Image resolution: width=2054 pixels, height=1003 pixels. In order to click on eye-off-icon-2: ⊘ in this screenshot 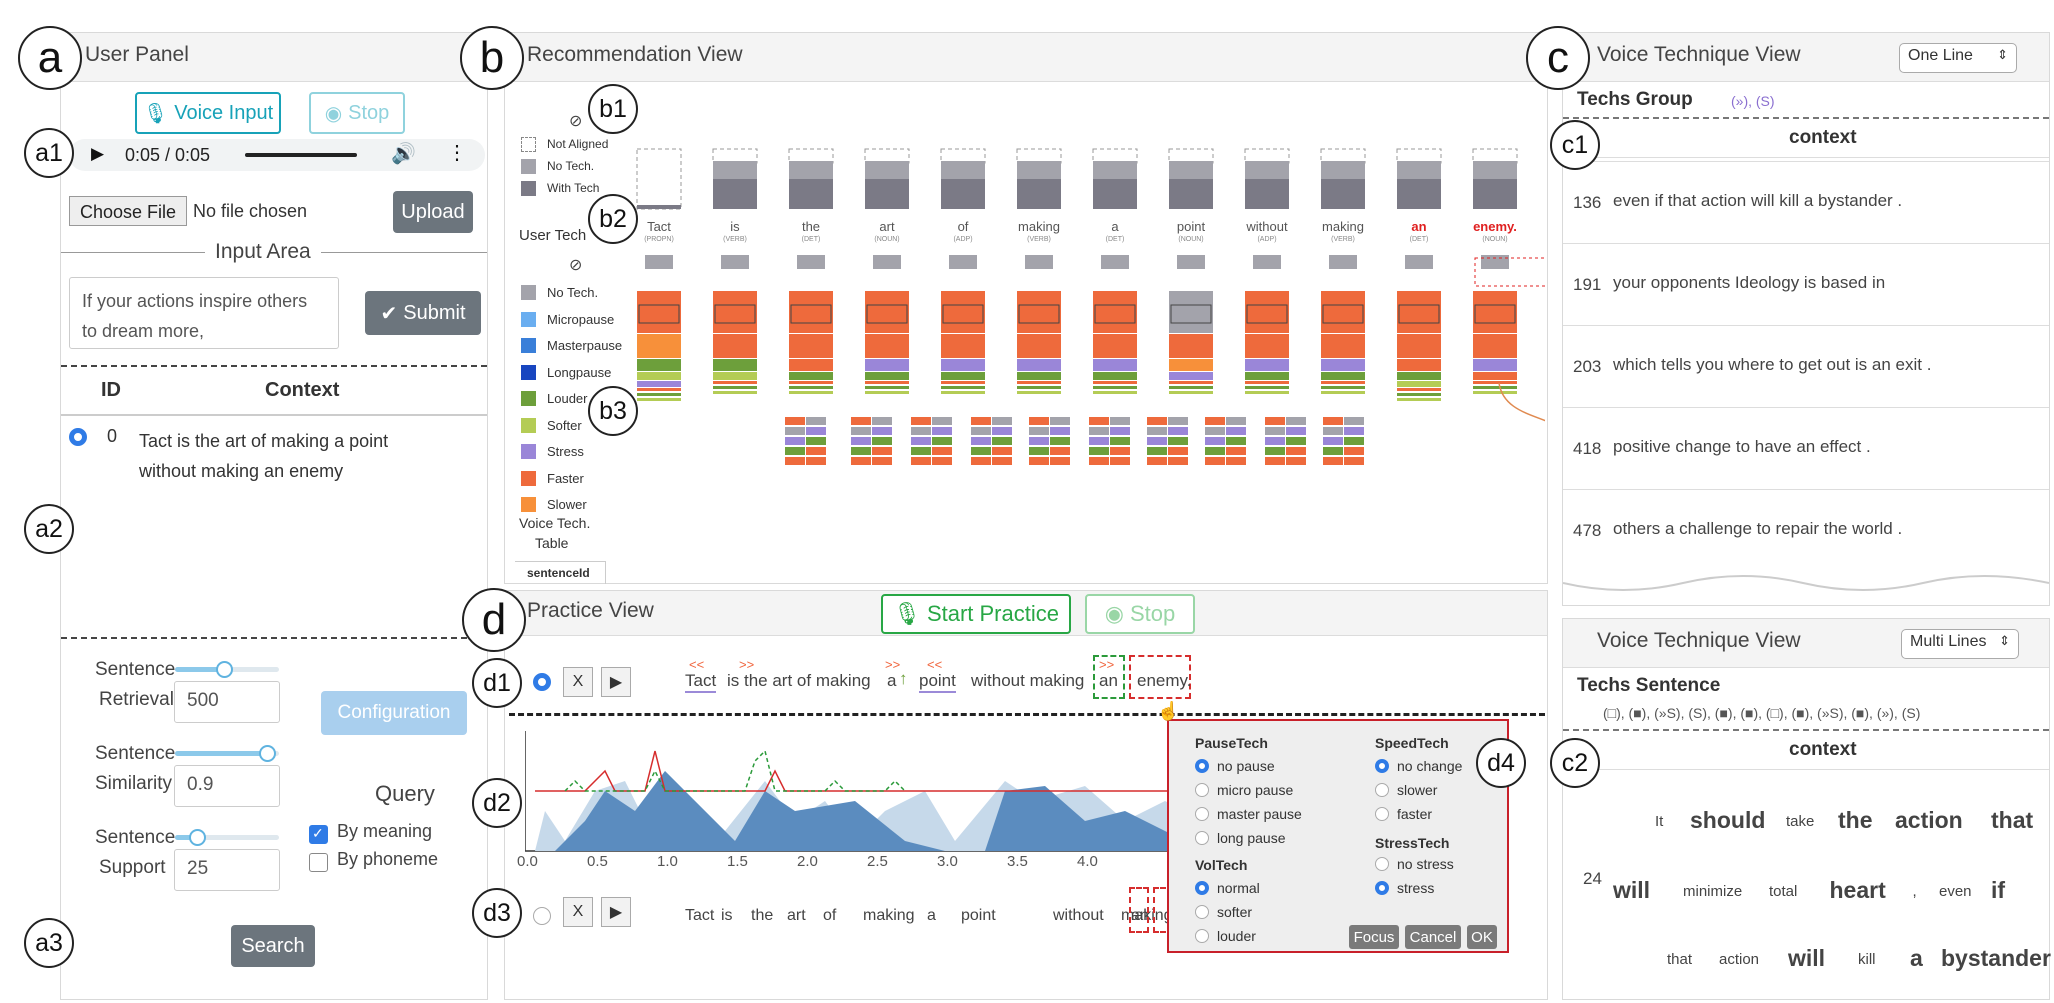, I will do `click(576, 265)`.